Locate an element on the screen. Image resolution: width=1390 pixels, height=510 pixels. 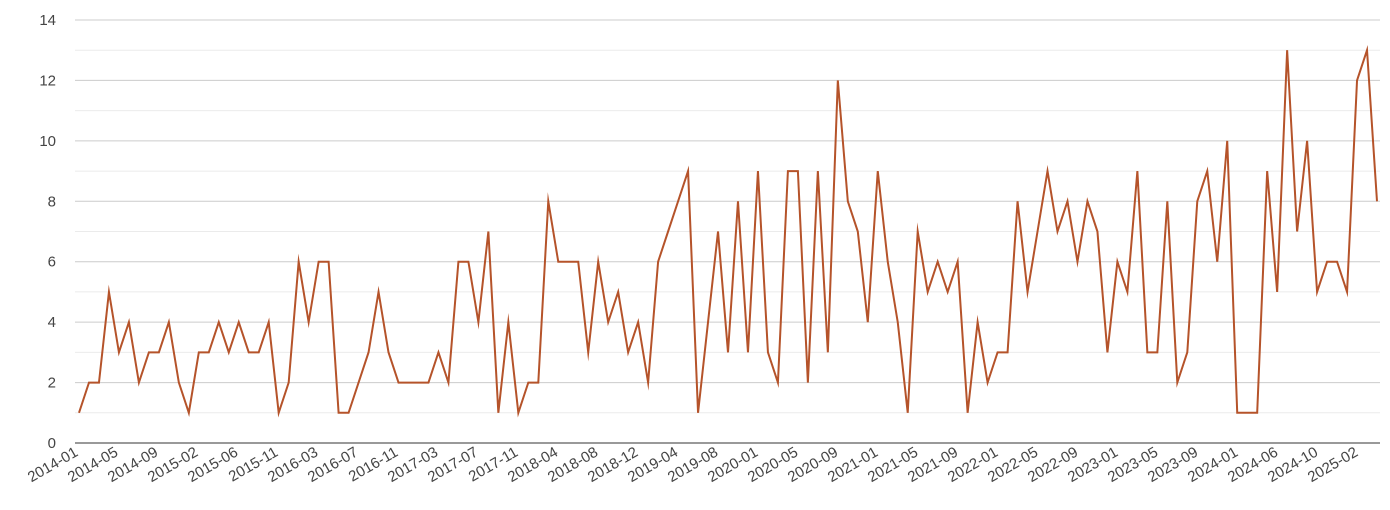
y-axis-ticks: 0 2 4 6 8 10 12 14 is located at coordinates (47, 232).